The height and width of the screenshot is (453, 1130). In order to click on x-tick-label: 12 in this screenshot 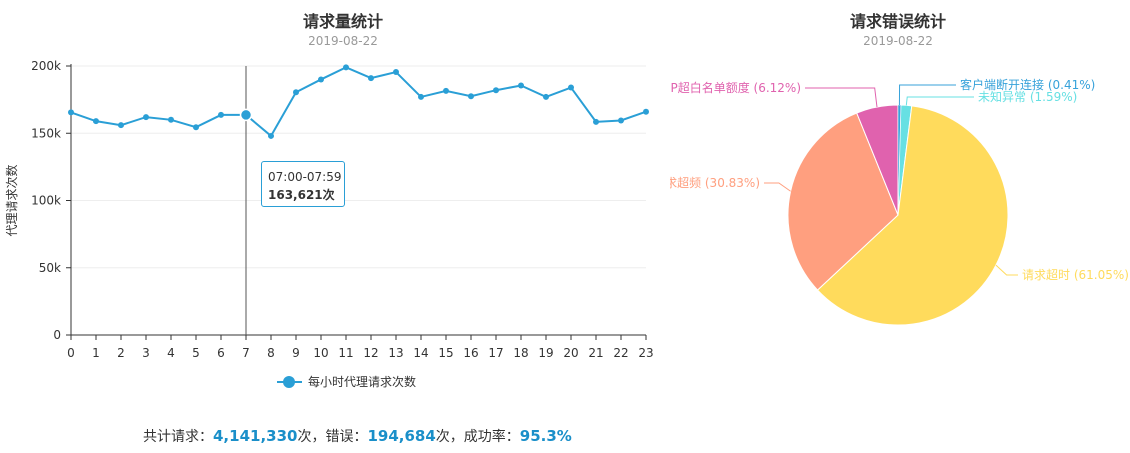, I will do `click(370, 353)`.